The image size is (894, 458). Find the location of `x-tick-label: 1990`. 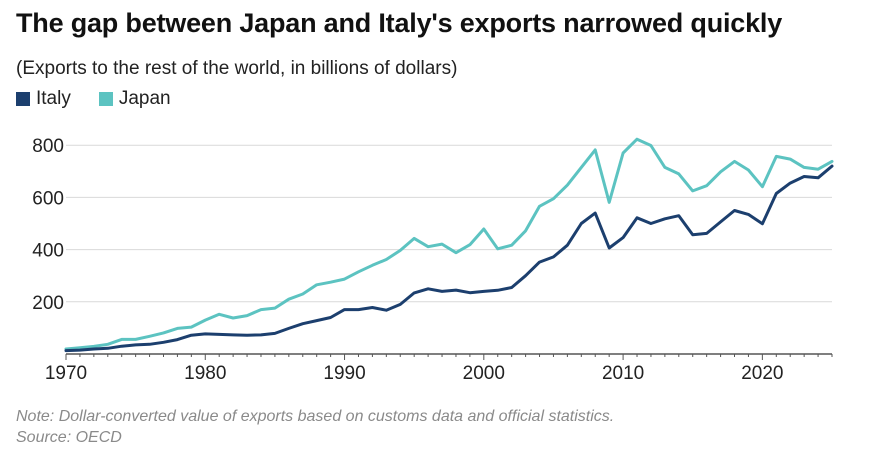

x-tick-label: 1990 is located at coordinates (344, 373).